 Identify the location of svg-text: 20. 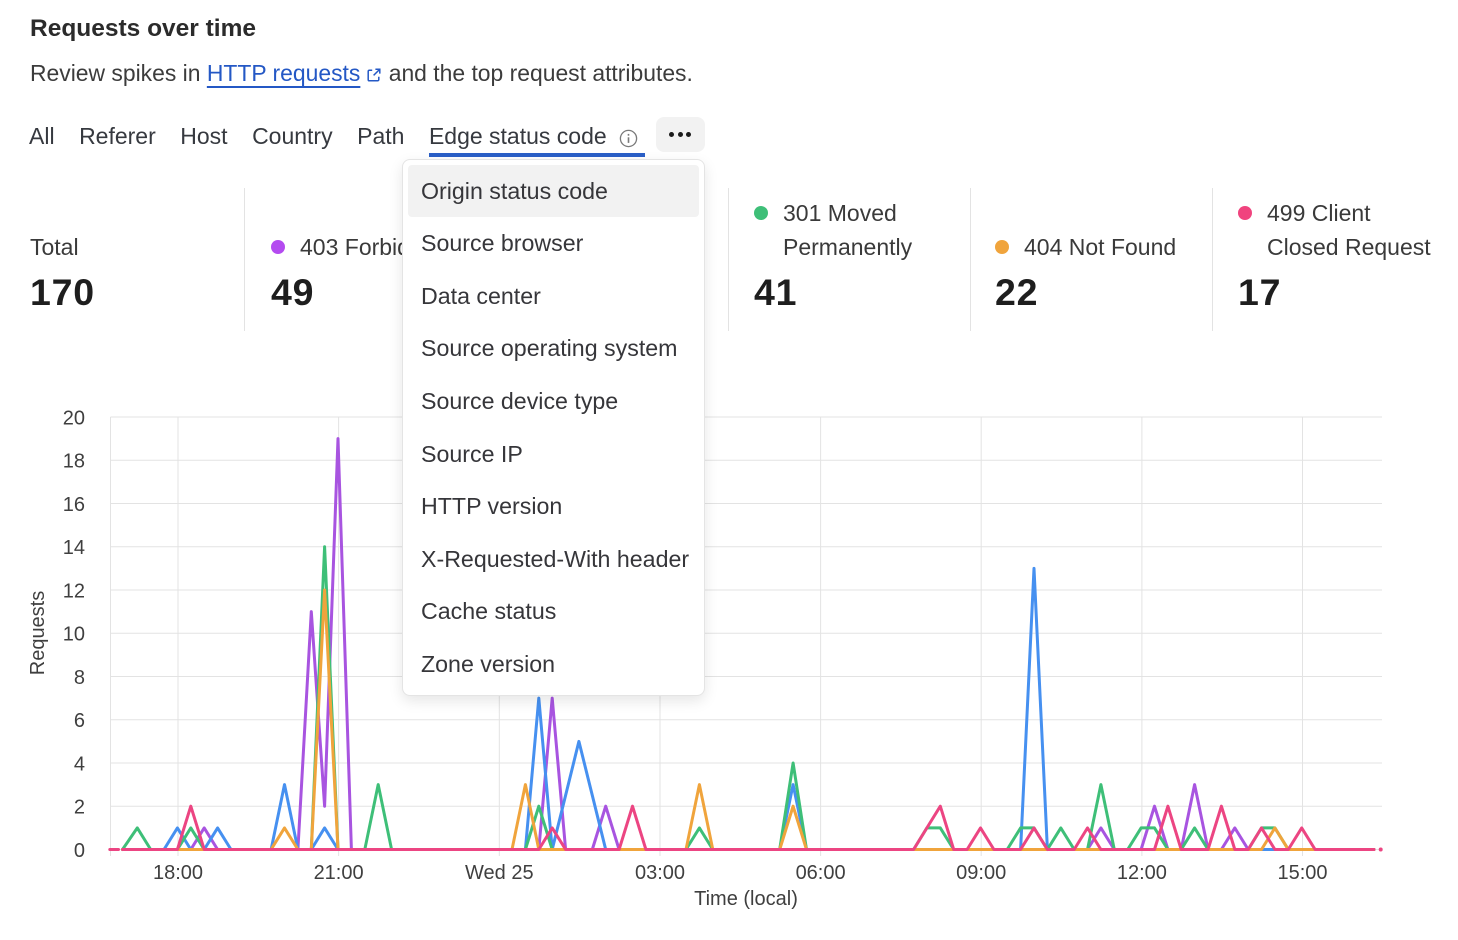
(74, 418).